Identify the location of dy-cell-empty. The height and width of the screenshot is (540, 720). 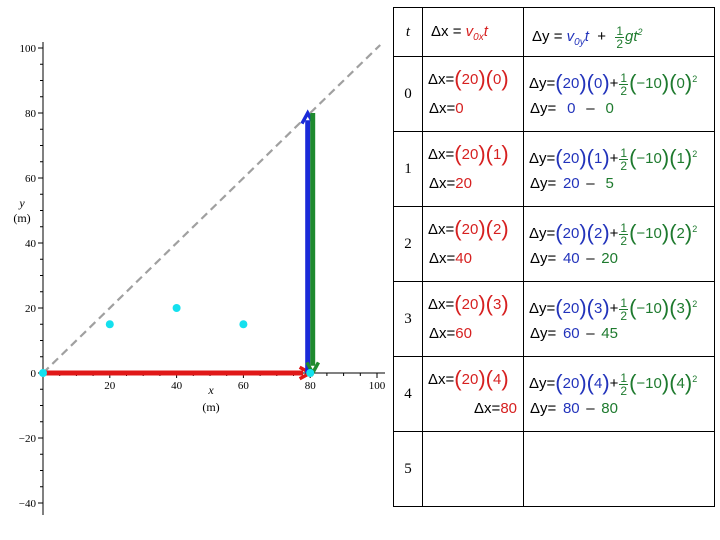
(619, 469).